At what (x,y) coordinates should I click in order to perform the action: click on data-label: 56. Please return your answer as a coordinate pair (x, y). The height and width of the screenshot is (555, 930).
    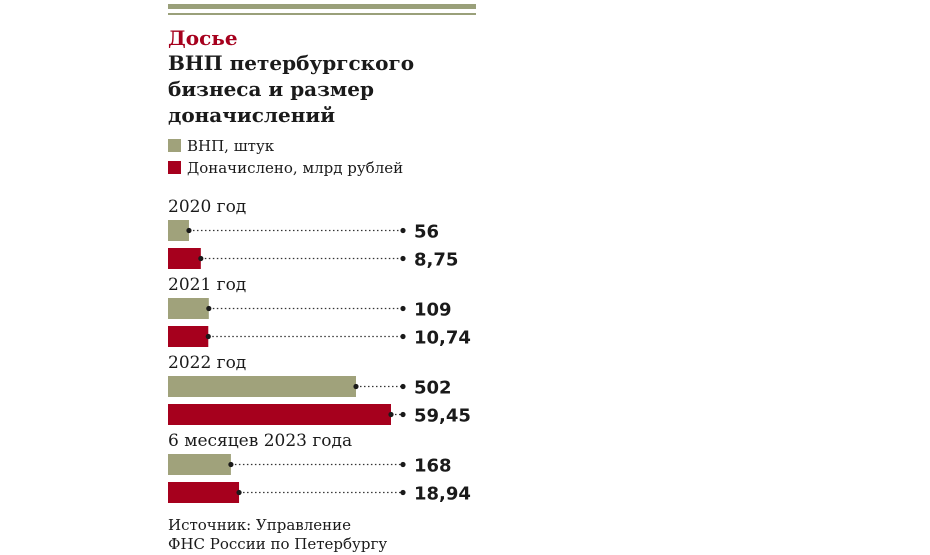
    Looking at the image, I should click on (426, 232).